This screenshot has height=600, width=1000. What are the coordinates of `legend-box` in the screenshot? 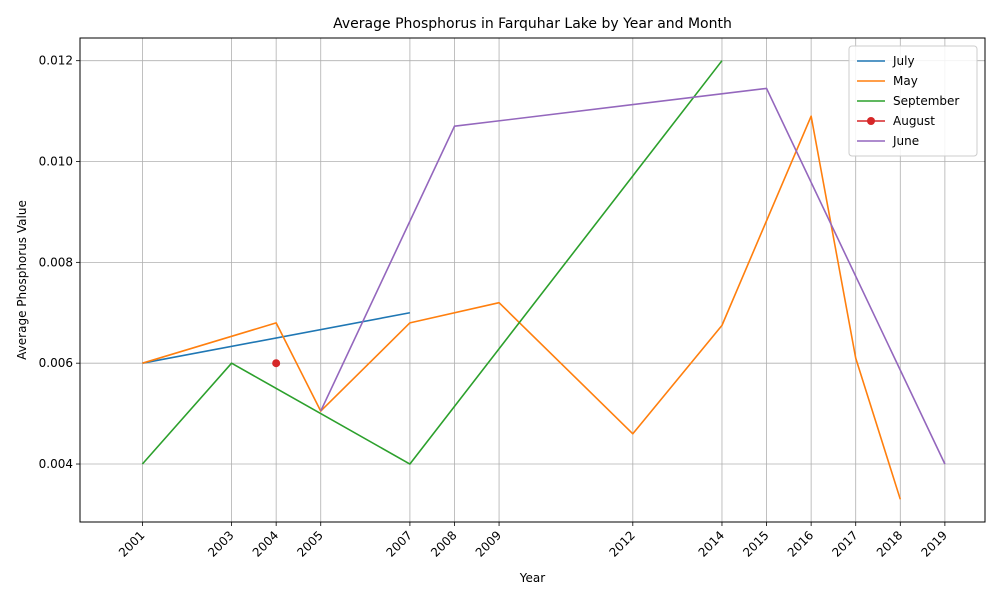 It's located at (913, 101).